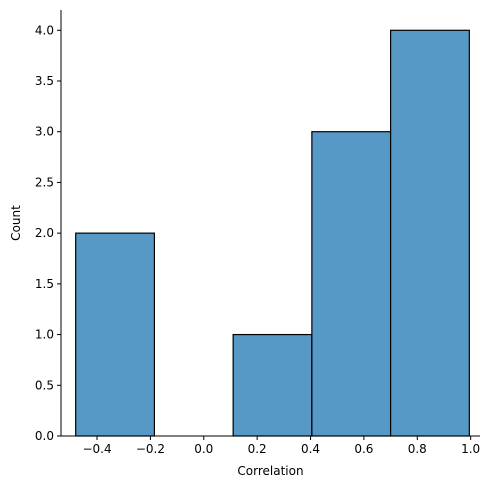 The width and height of the screenshot is (489, 489). Describe the element at coordinates (417, 449) in the screenshot. I see `x-tick-label: 0.8` at that location.